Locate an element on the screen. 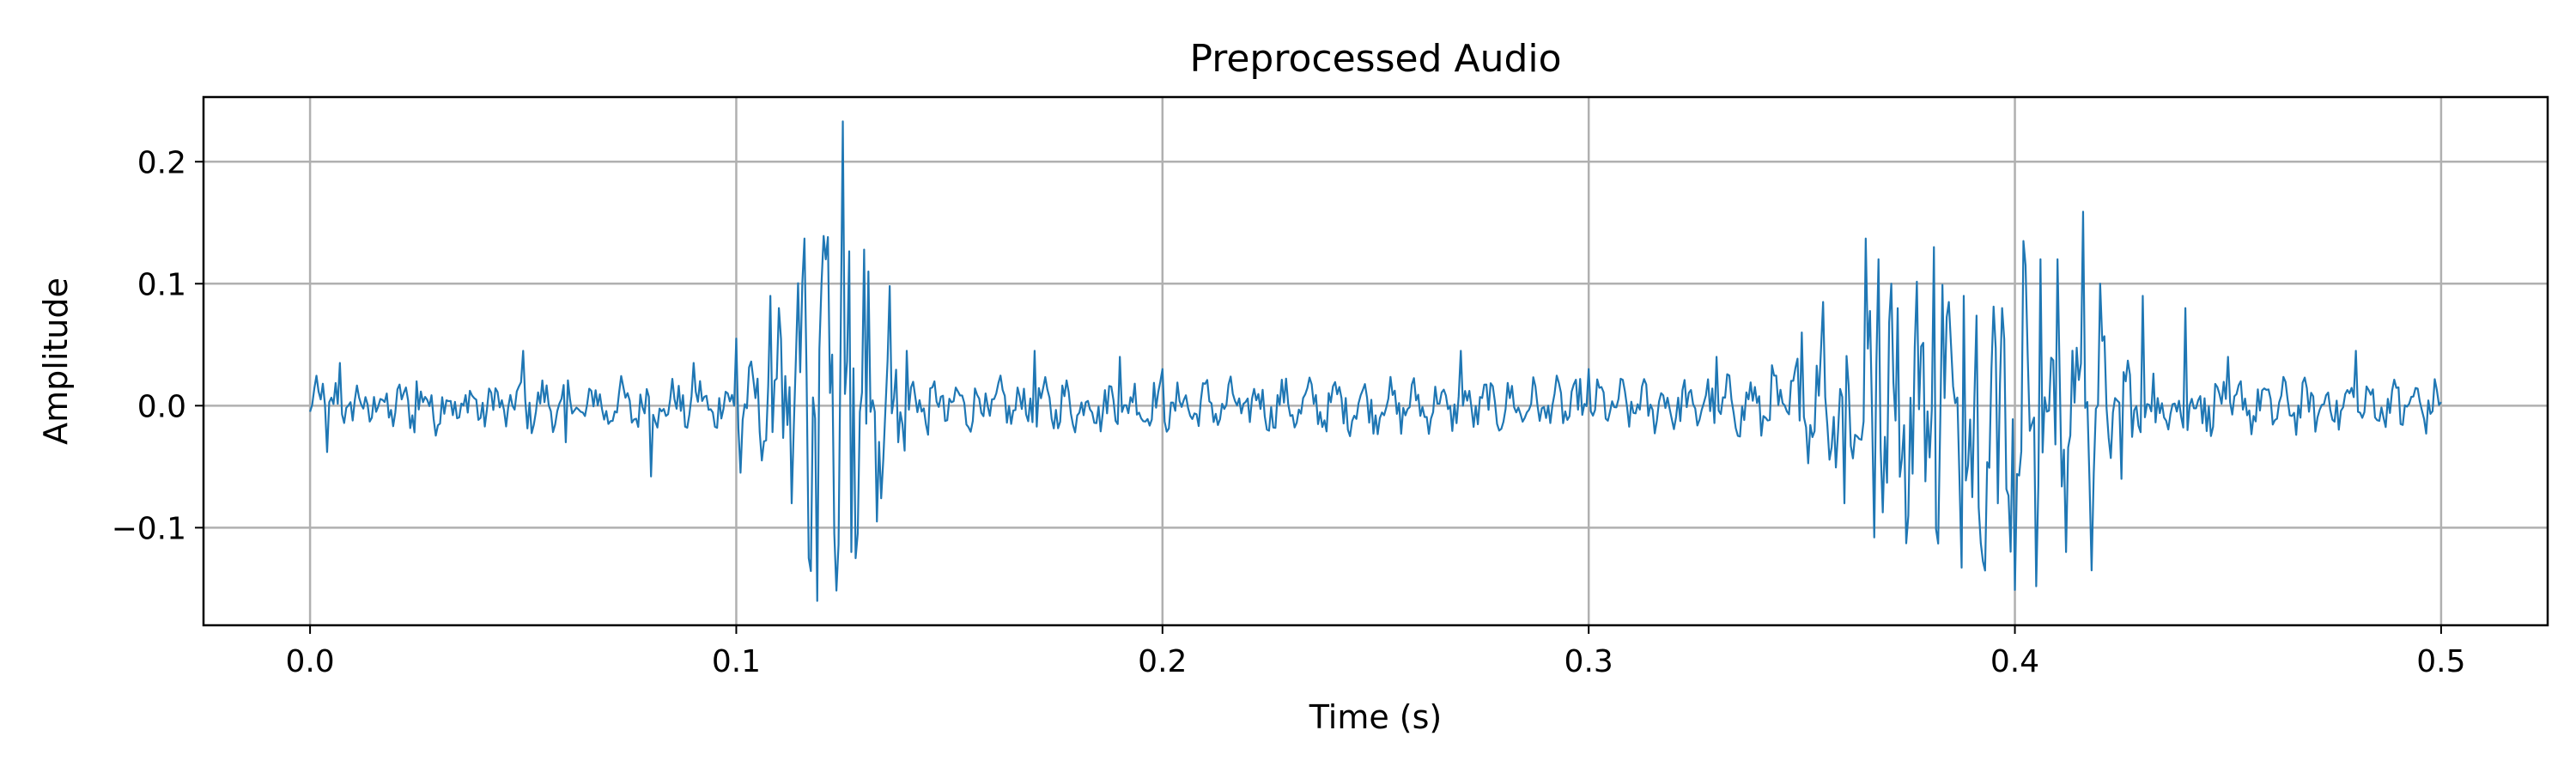  x-tick-label: 0.1 is located at coordinates (737, 661).